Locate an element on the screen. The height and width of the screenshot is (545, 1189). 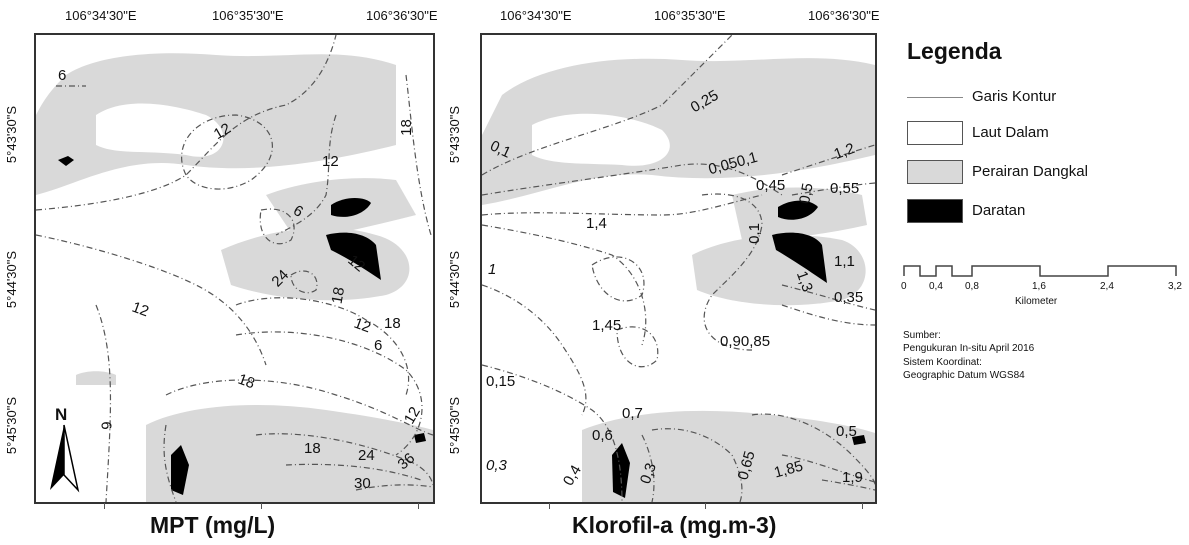
scale-tick: 0,8 is located at coordinates (972, 286).